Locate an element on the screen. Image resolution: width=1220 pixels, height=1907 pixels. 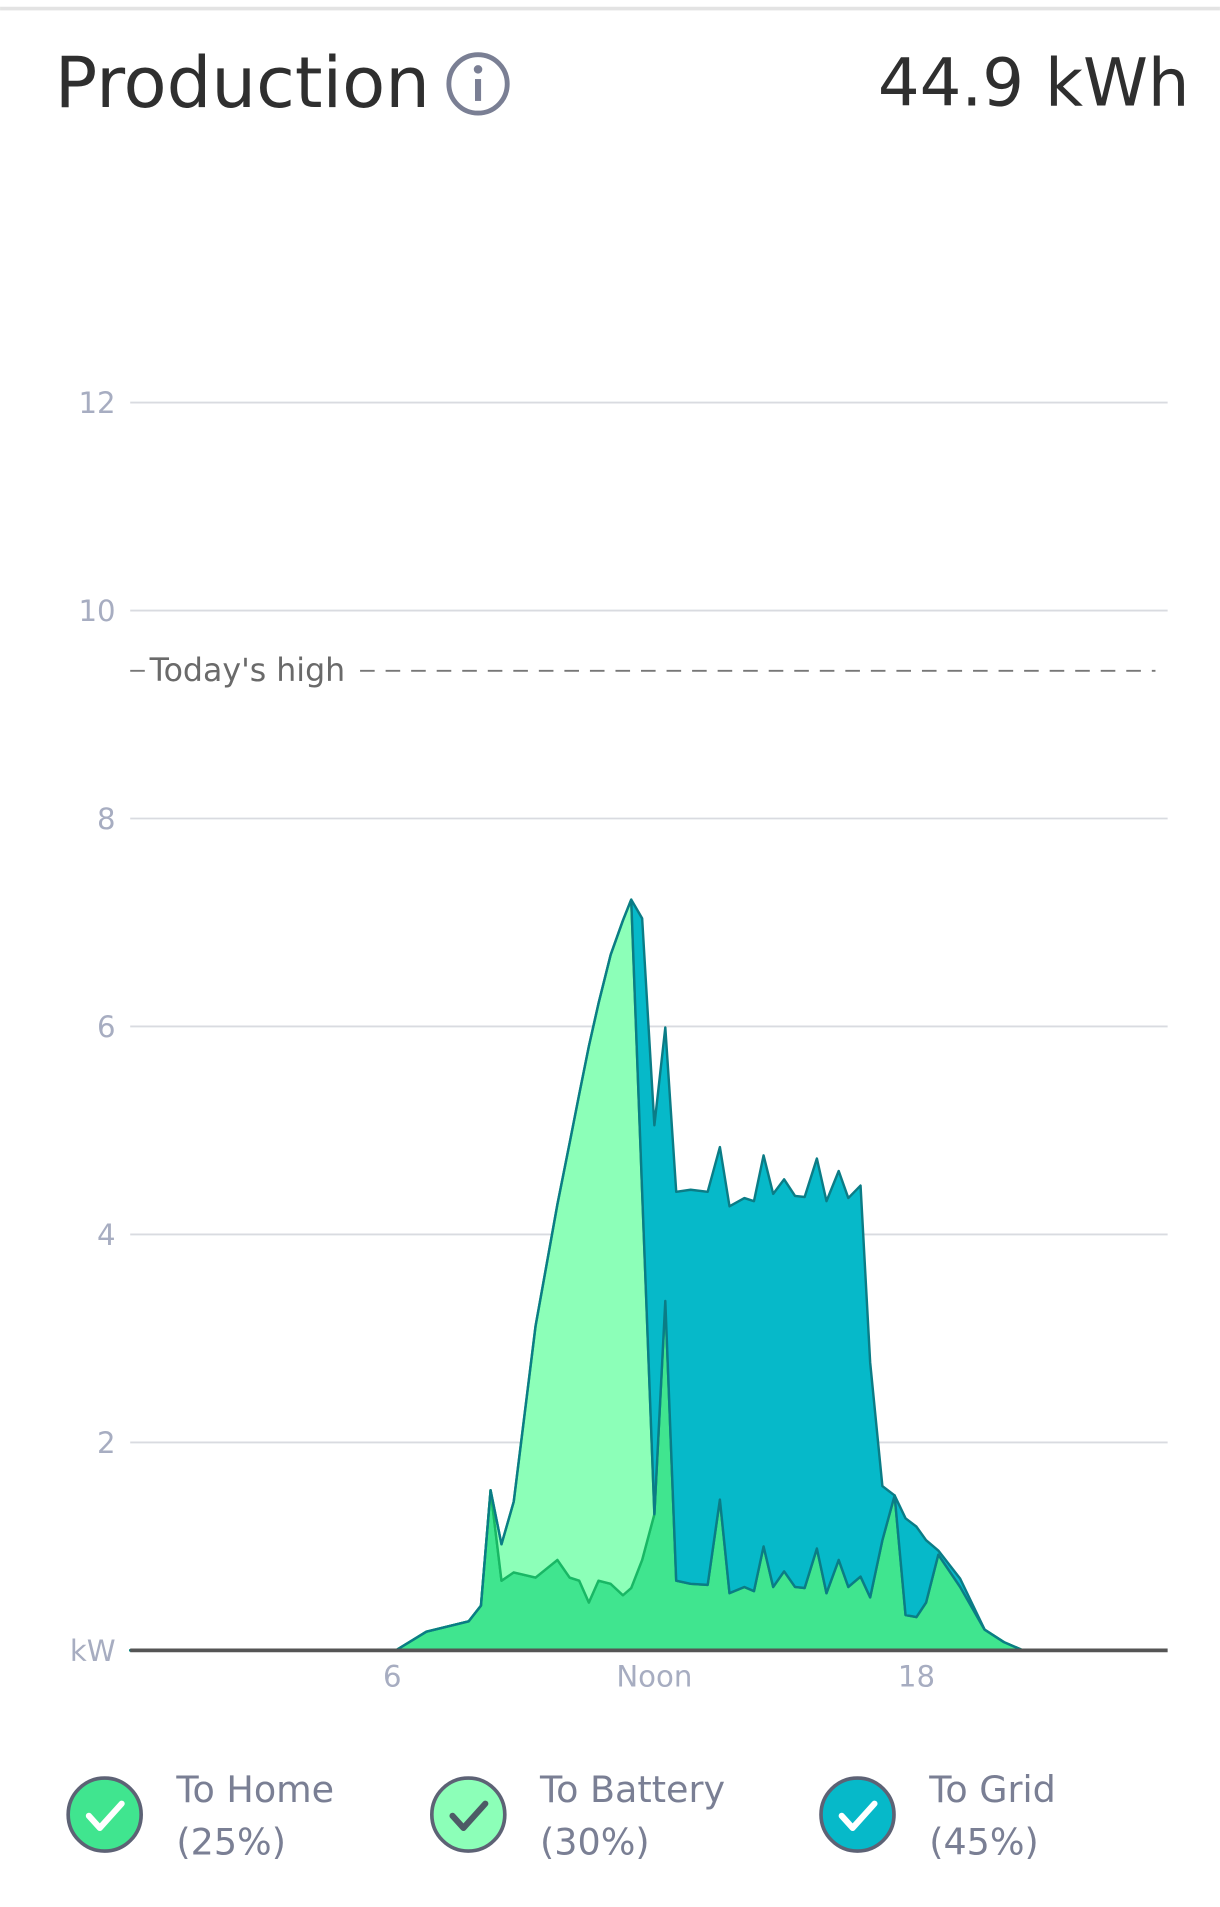
x-tick-label: 18 is located at coordinates (916, 1676).